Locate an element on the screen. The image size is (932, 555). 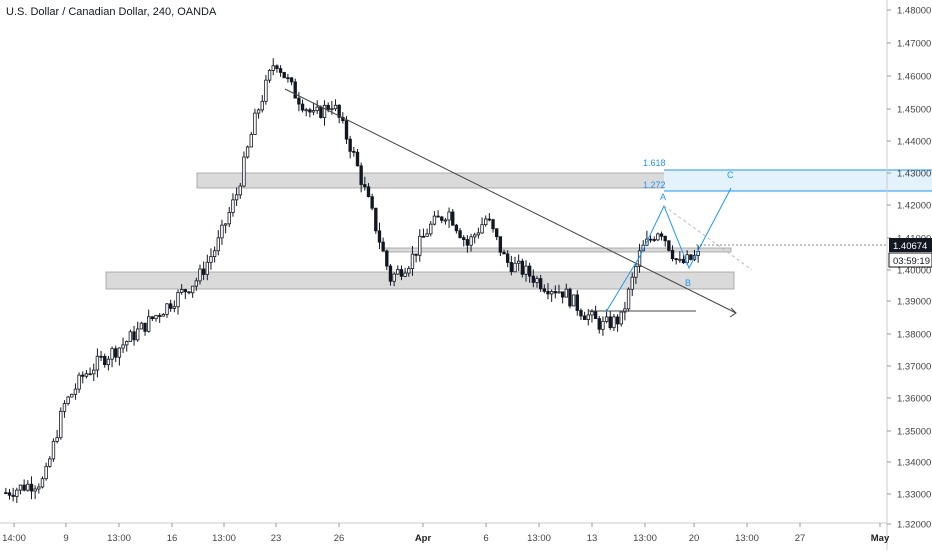
price-tick-label: 1.38000 is located at coordinates (914, 335).